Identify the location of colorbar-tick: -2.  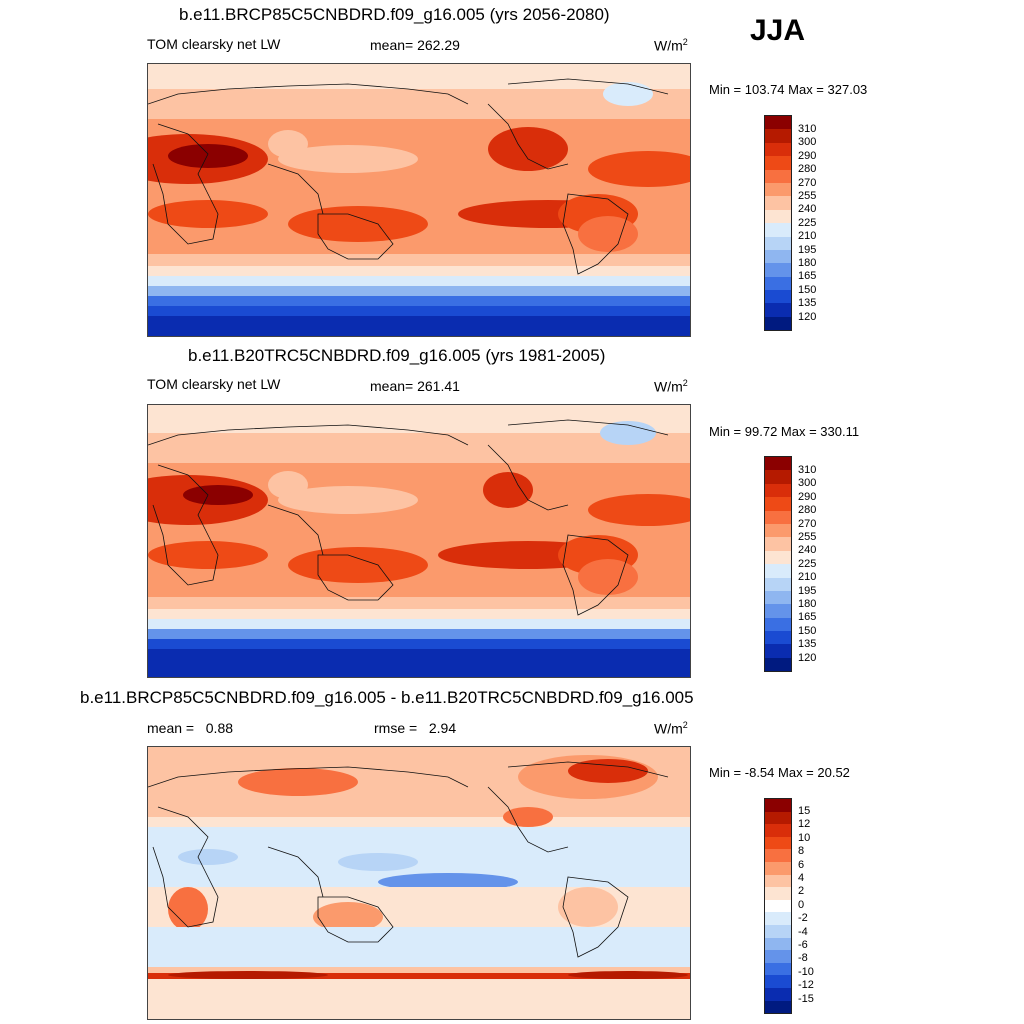
(803, 918).